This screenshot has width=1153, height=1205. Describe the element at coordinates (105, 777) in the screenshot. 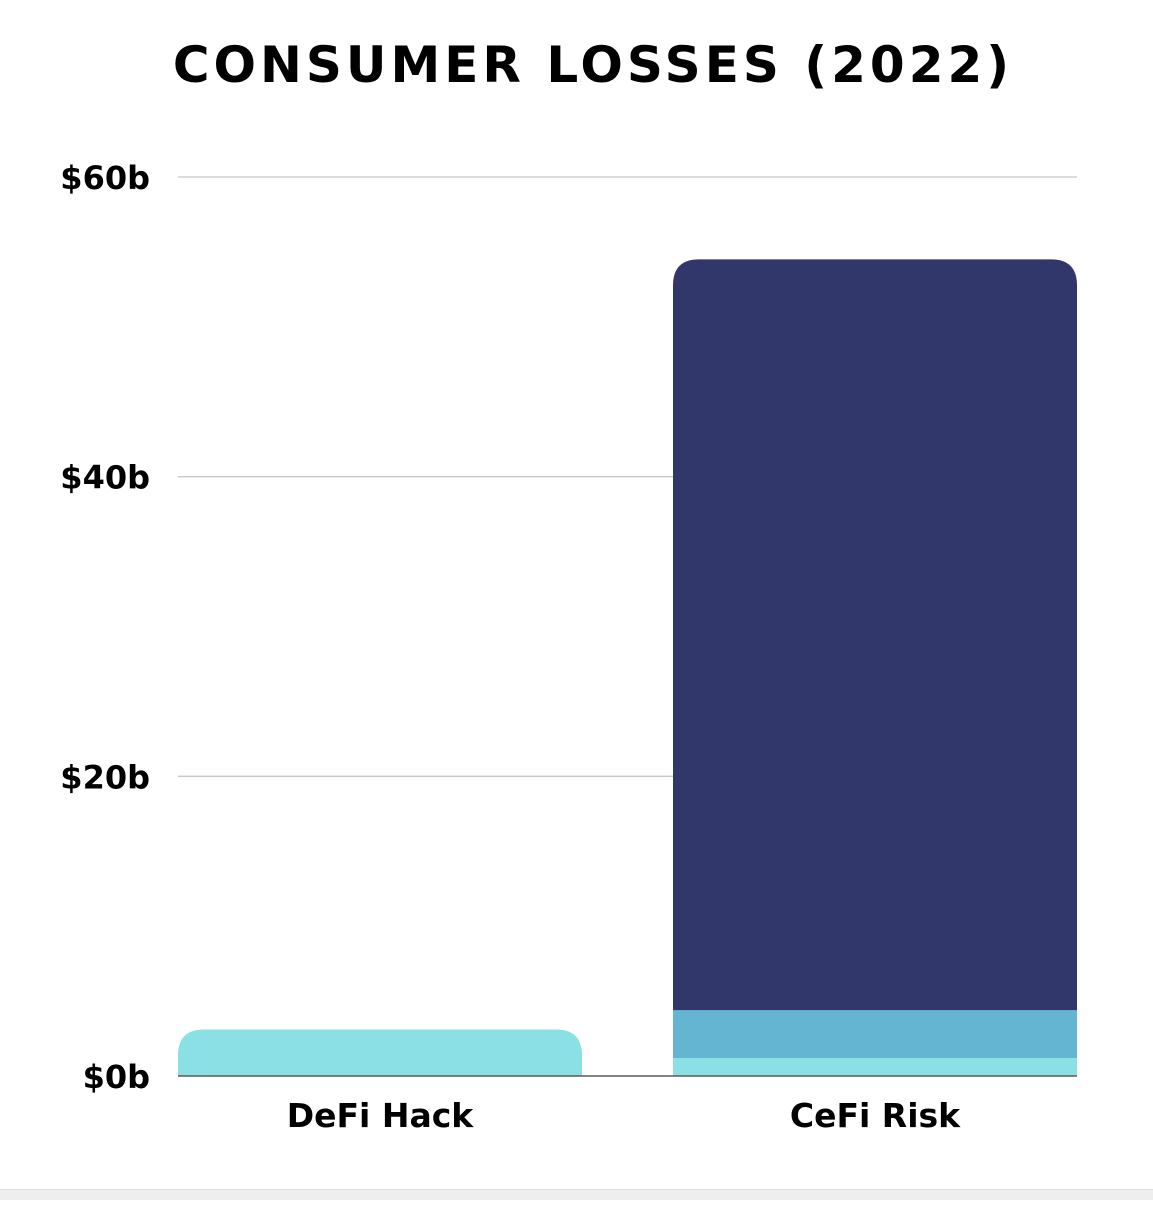

I see `y-tick-label: $20b` at that location.